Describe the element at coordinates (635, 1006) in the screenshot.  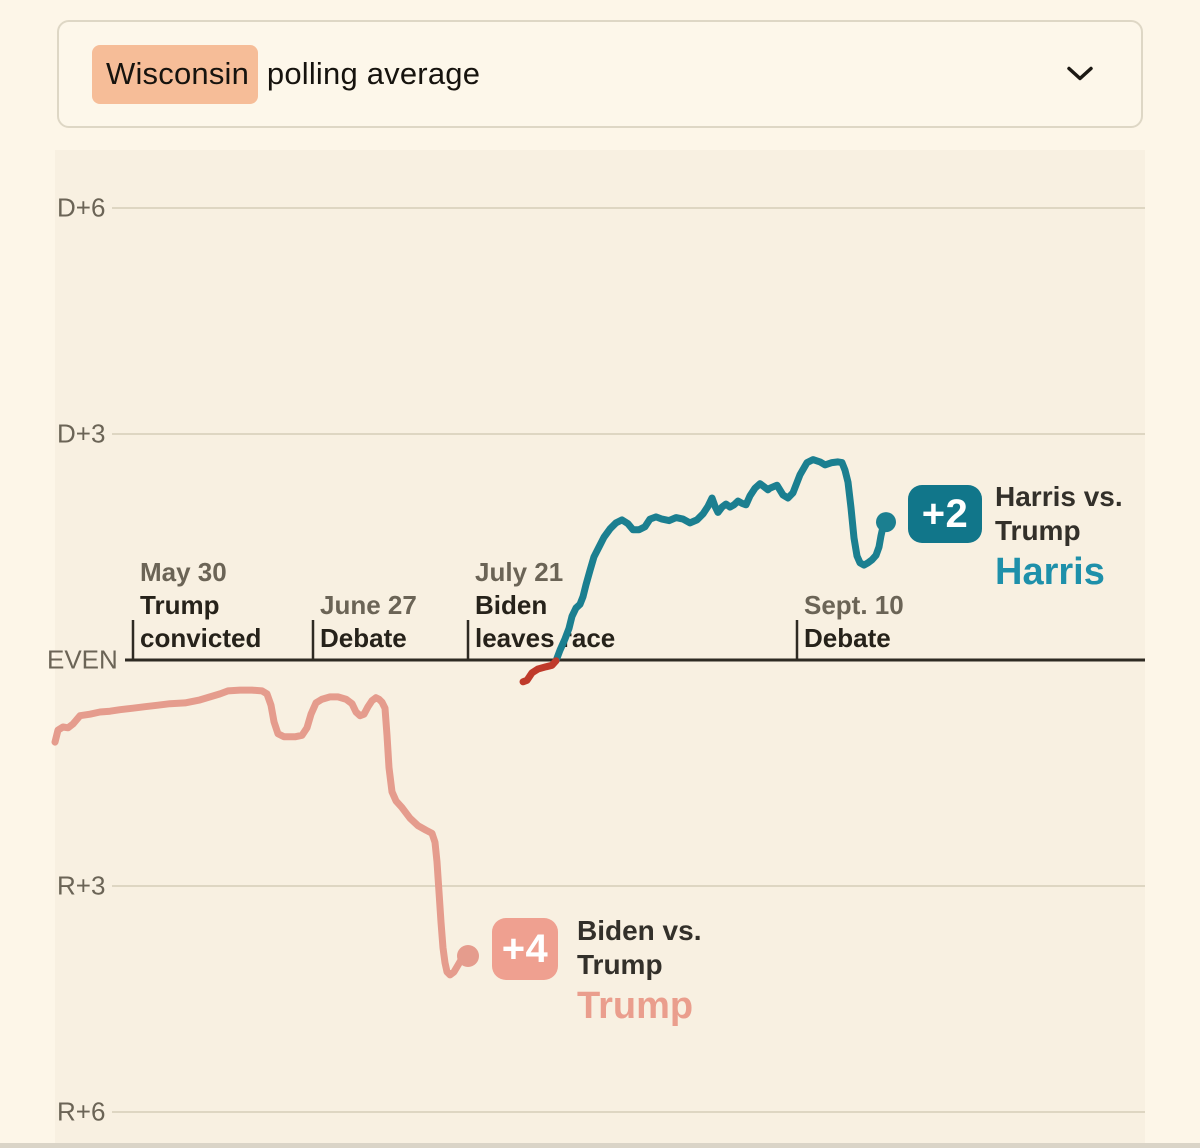
I see `trump-winner-name: Trump` at that location.